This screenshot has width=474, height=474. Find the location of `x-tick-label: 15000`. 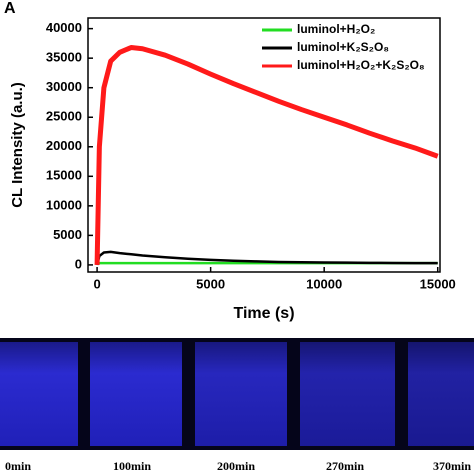

x-tick-label: 15000 is located at coordinates (438, 283).